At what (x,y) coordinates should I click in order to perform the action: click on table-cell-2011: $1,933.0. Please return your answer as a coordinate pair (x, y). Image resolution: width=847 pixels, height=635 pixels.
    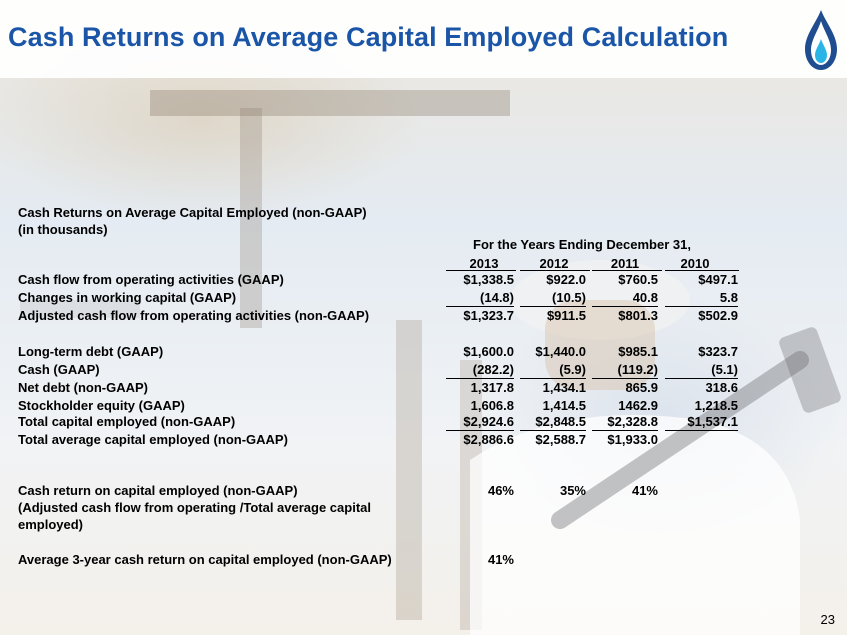
    Looking at the image, I should click on (632, 439).